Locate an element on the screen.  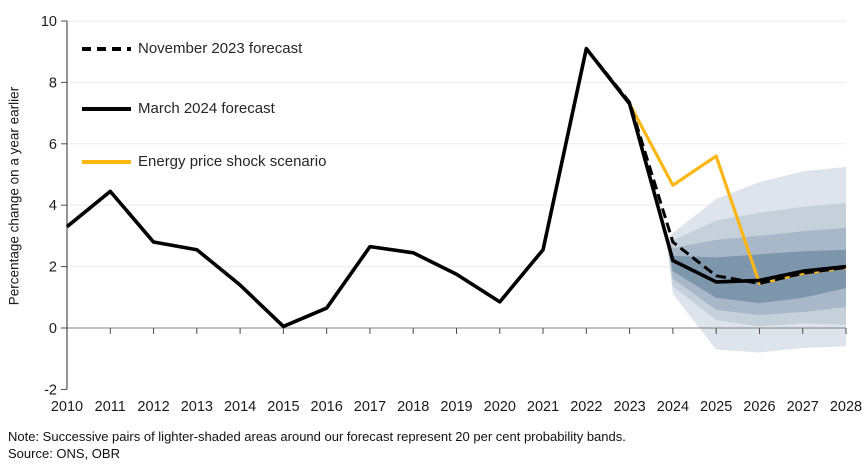
x-tick-label: 2021 is located at coordinates (543, 407).